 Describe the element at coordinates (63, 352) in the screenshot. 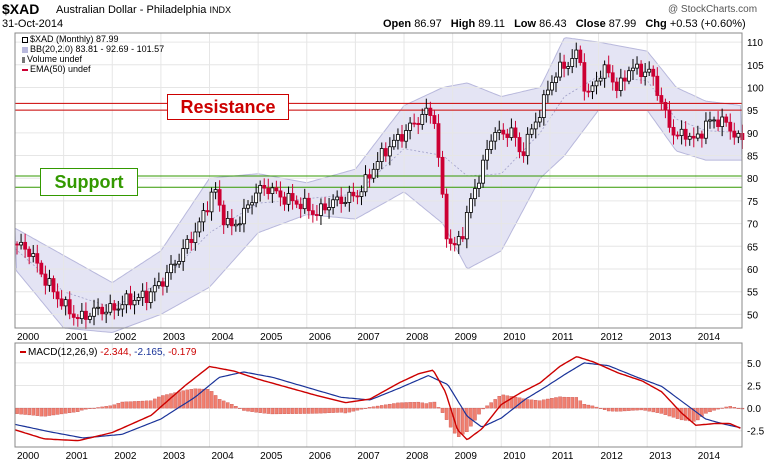

I see `macd-label: MACD(12,26,9)` at that location.